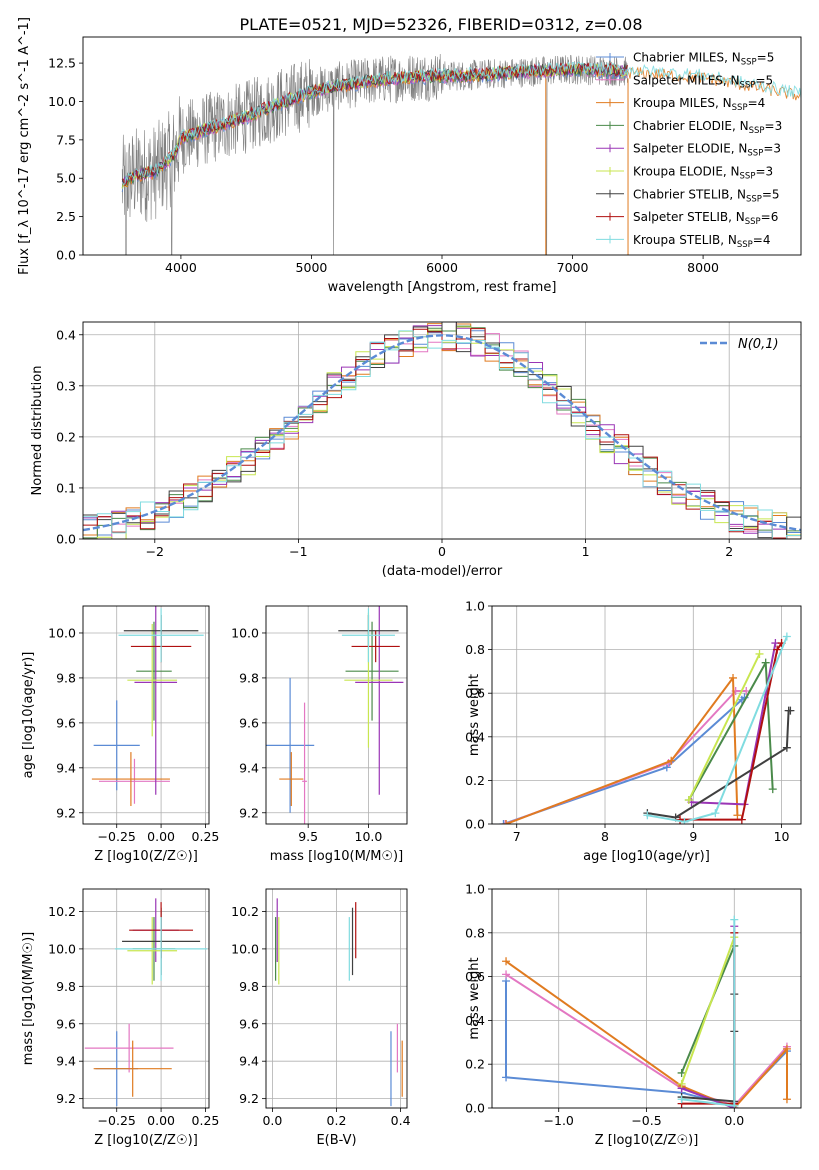  What do you see at coordinates (442, 287) in the screenshot?
I see `x-axis-label: wavelength [Angstrom, rest frame]` at bounding box center [442, 287].